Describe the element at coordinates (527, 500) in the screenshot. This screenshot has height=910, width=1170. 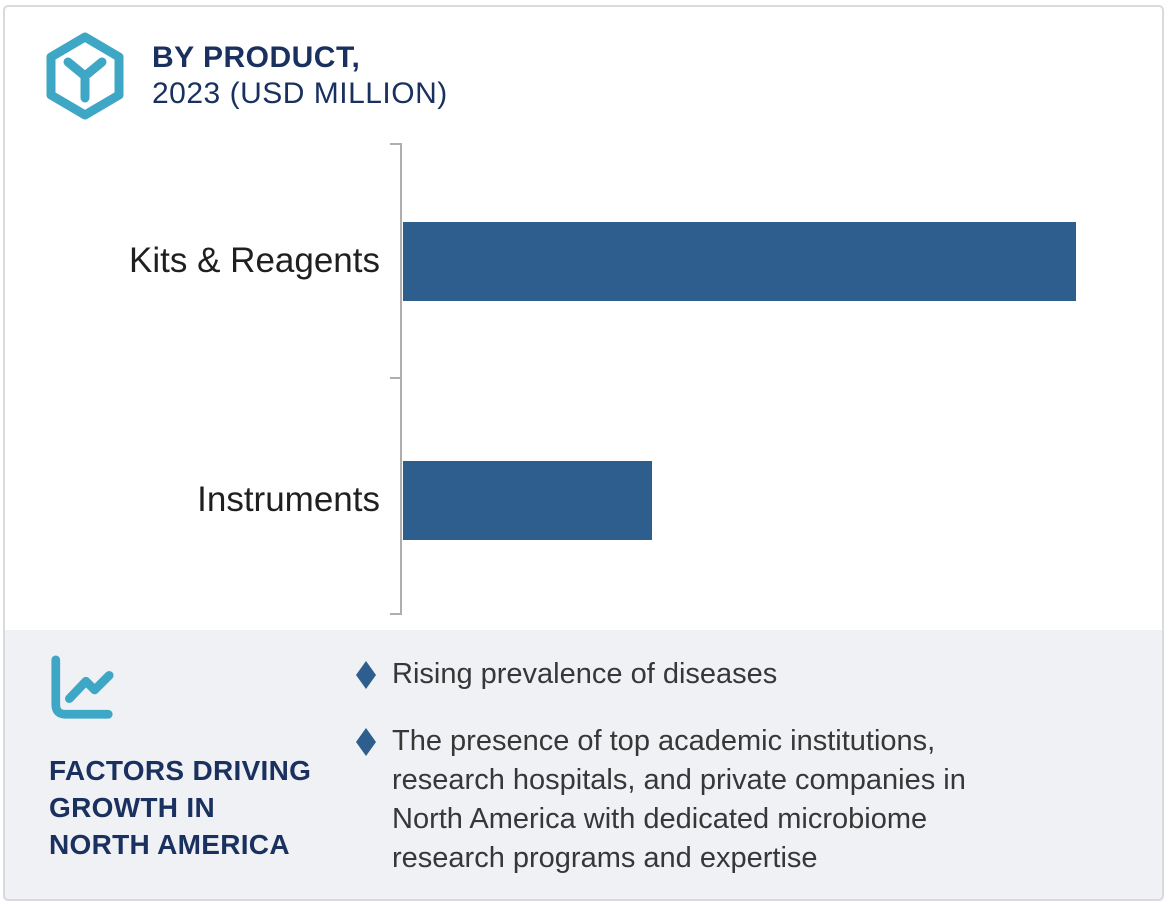
I see `bar-instruments` at that location.